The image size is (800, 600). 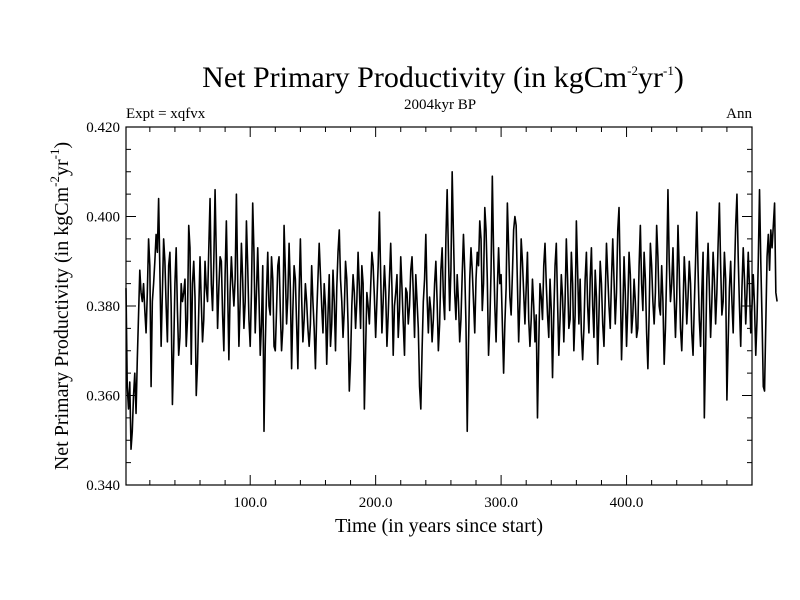 I want to click on y-tick-label: 0.380, so click(x=103, y=307).